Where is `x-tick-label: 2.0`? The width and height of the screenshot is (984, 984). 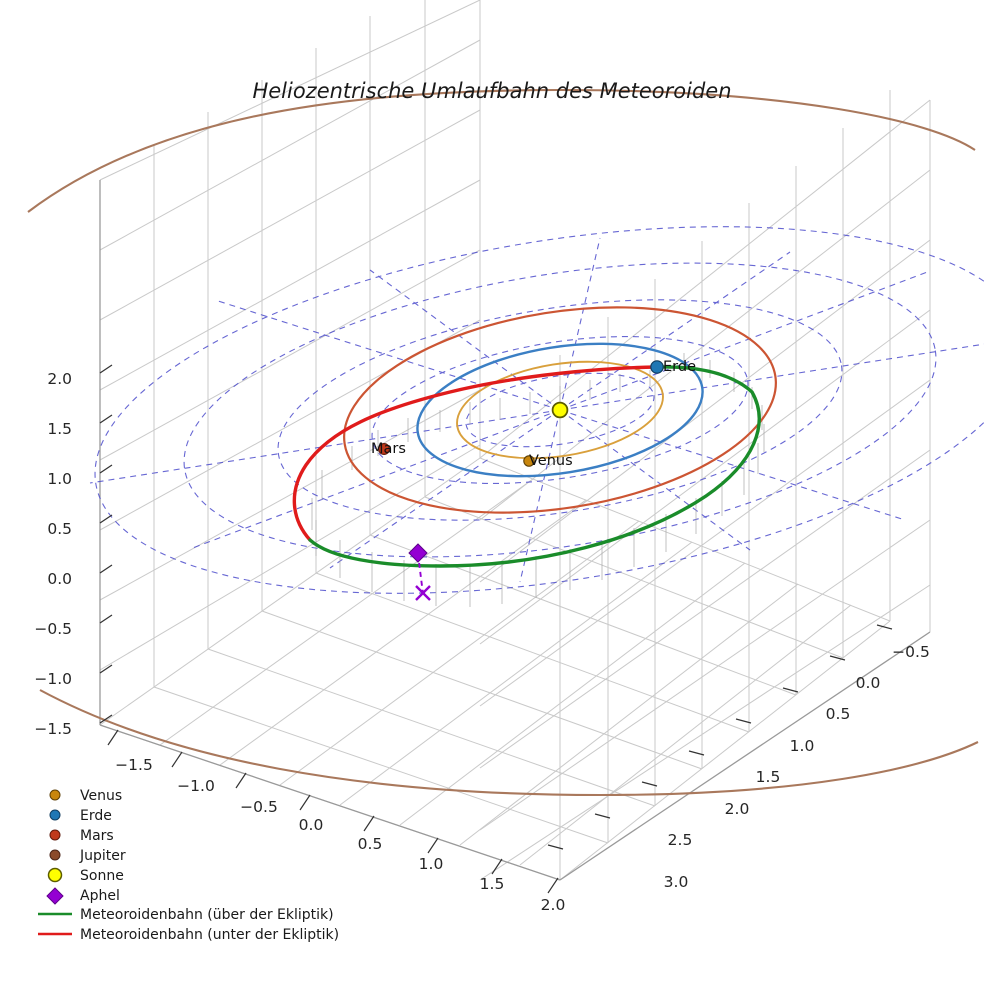 x-tick-label: 2.0 is located at coordinates (553, 905).